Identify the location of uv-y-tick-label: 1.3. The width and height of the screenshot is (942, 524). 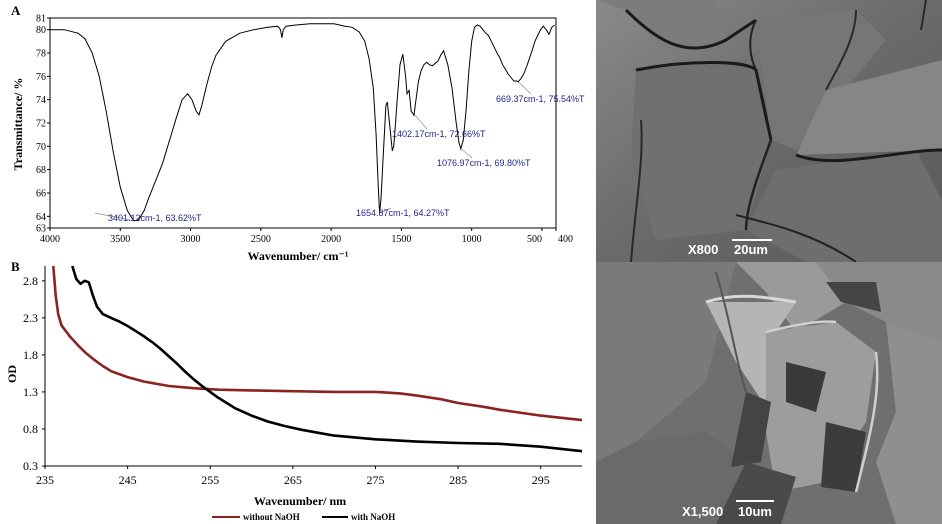
(30, 392).